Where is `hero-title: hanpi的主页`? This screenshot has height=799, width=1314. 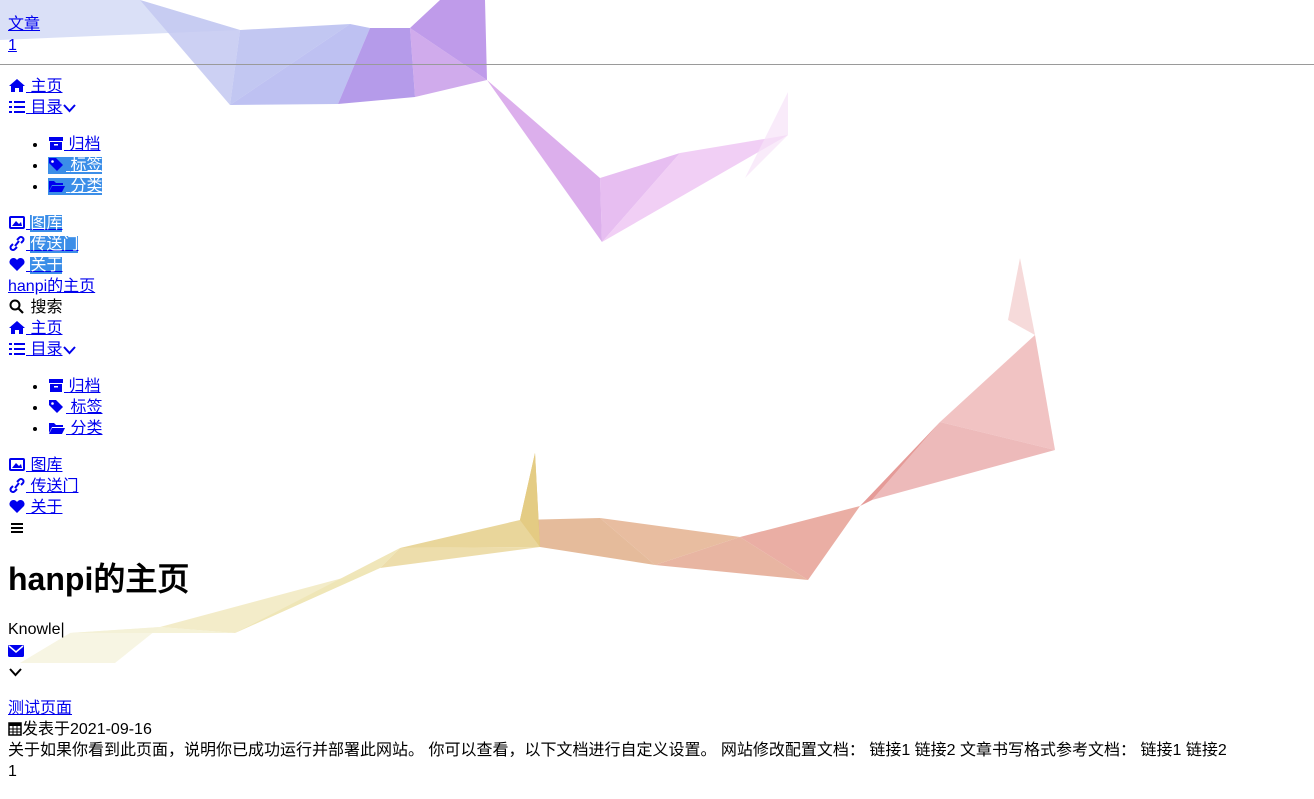
hero-title: hanpi的主页 is located at coordinates (99, 579).